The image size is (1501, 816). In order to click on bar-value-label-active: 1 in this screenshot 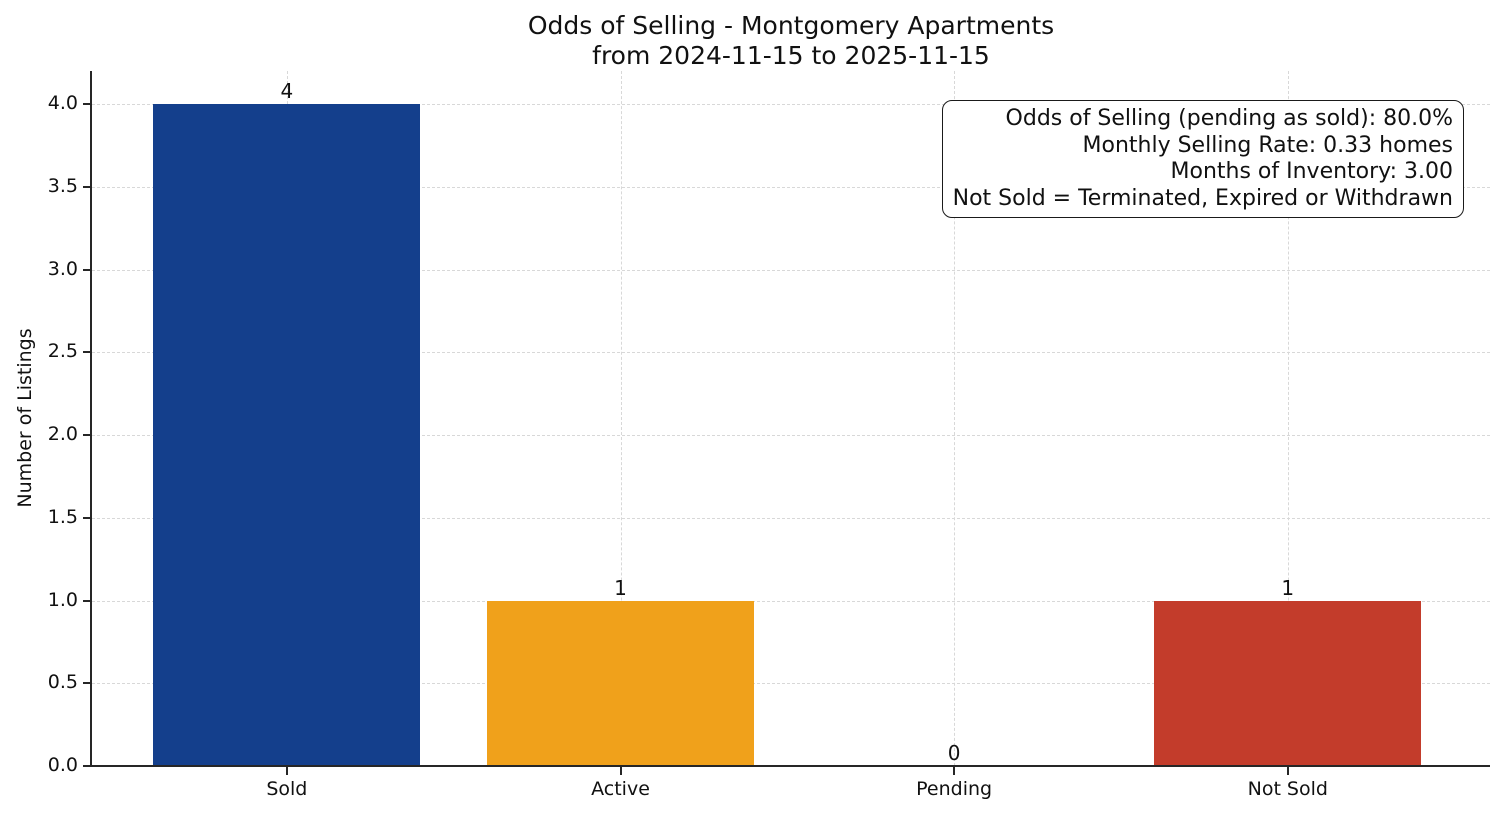, I will do `click(620, 587)`.